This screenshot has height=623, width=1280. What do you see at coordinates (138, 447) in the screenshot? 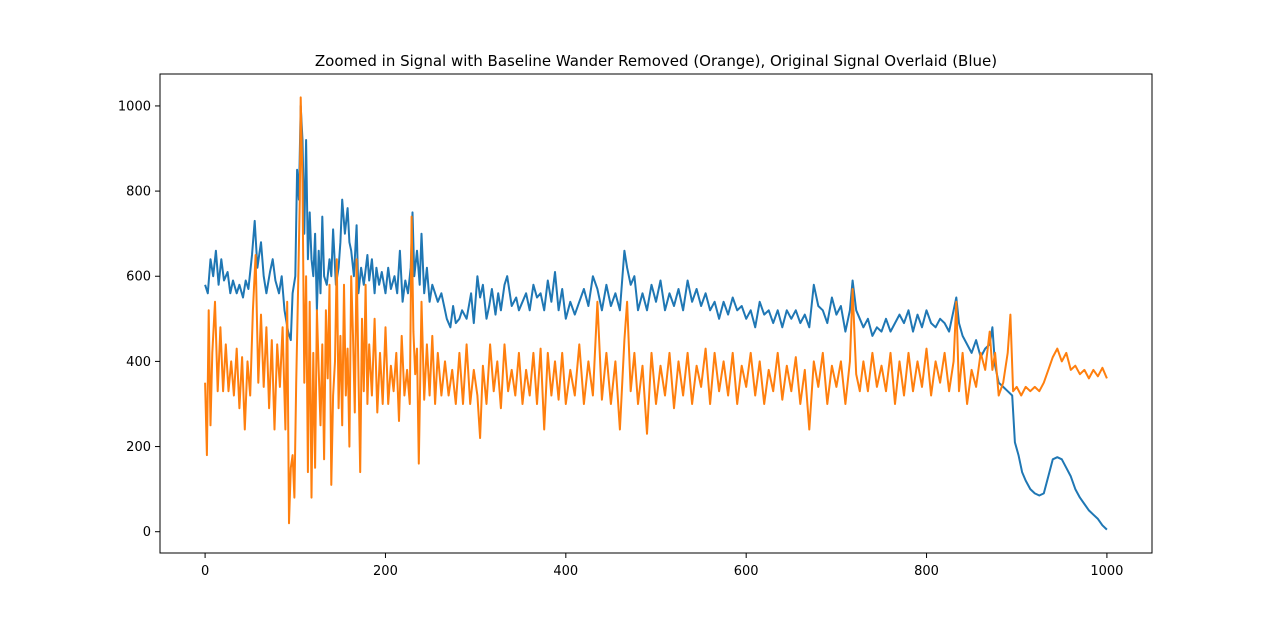
I see `y-tick-label: 200` at bounding box center [138, 447].